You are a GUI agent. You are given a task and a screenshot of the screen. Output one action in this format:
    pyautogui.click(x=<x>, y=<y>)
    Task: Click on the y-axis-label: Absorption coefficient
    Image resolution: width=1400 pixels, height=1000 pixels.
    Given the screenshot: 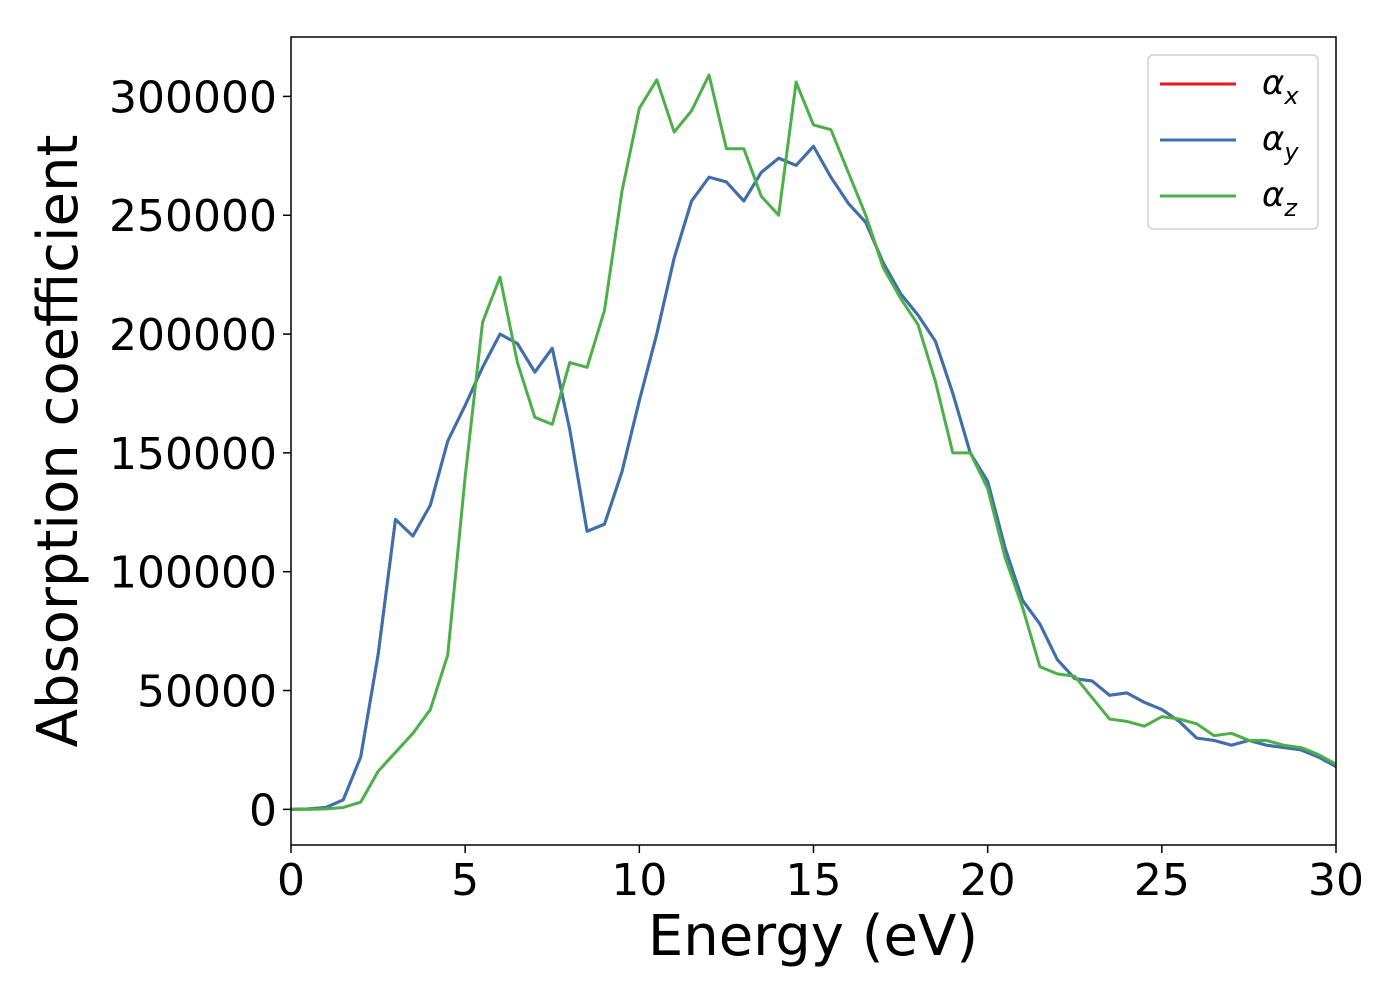 What is the action you would take?
    pyautogui.click(x=58, y=441)
    